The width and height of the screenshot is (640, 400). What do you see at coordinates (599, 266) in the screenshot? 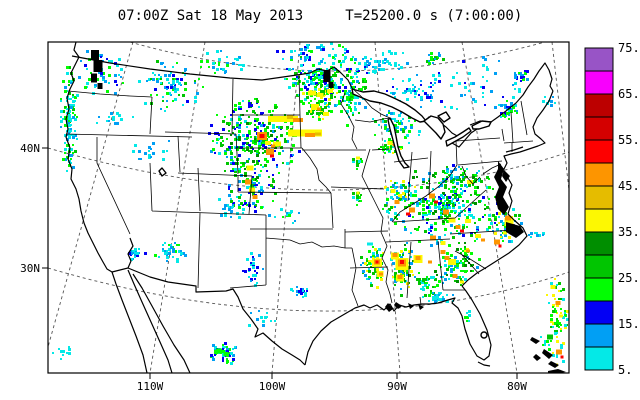
I see `colorbar-cell` at bounding box center [599, 266].